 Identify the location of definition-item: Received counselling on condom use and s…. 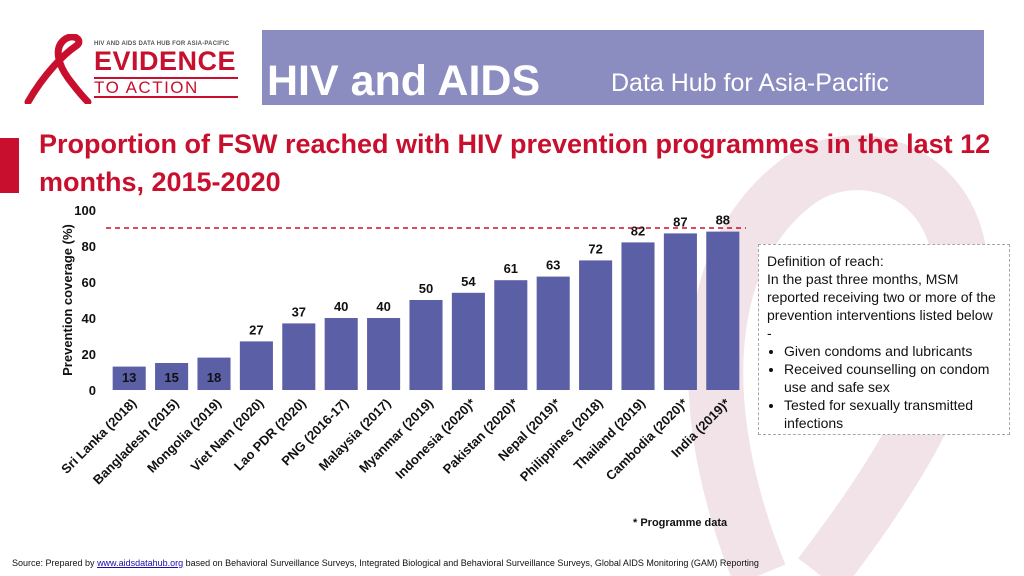
(892, 378).